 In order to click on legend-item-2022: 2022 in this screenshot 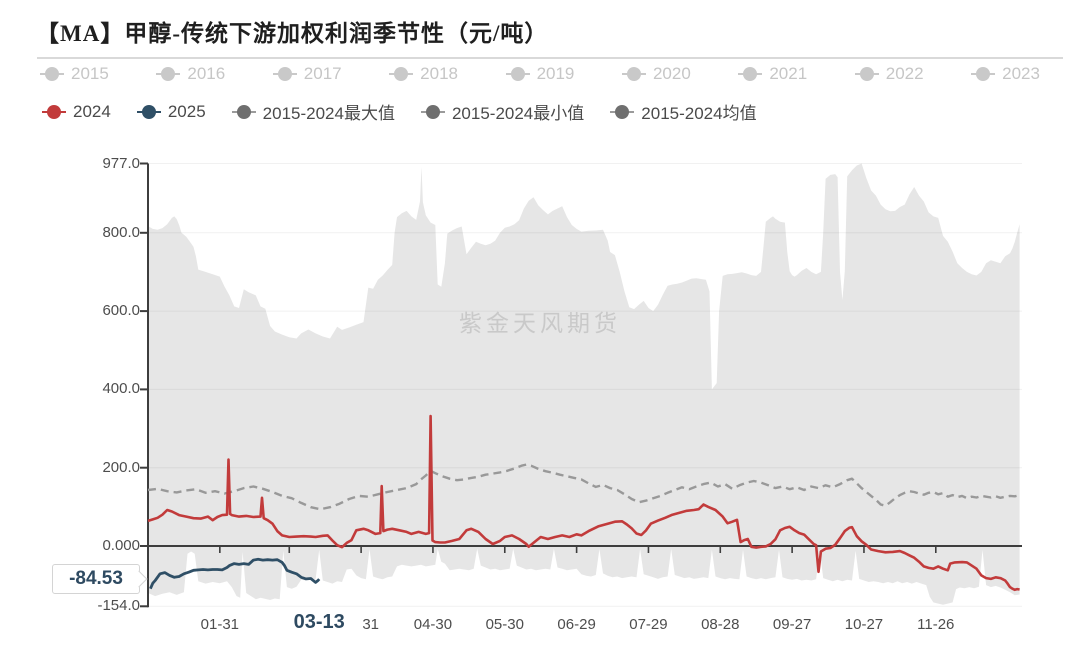, I will do `click(889, 74)`.